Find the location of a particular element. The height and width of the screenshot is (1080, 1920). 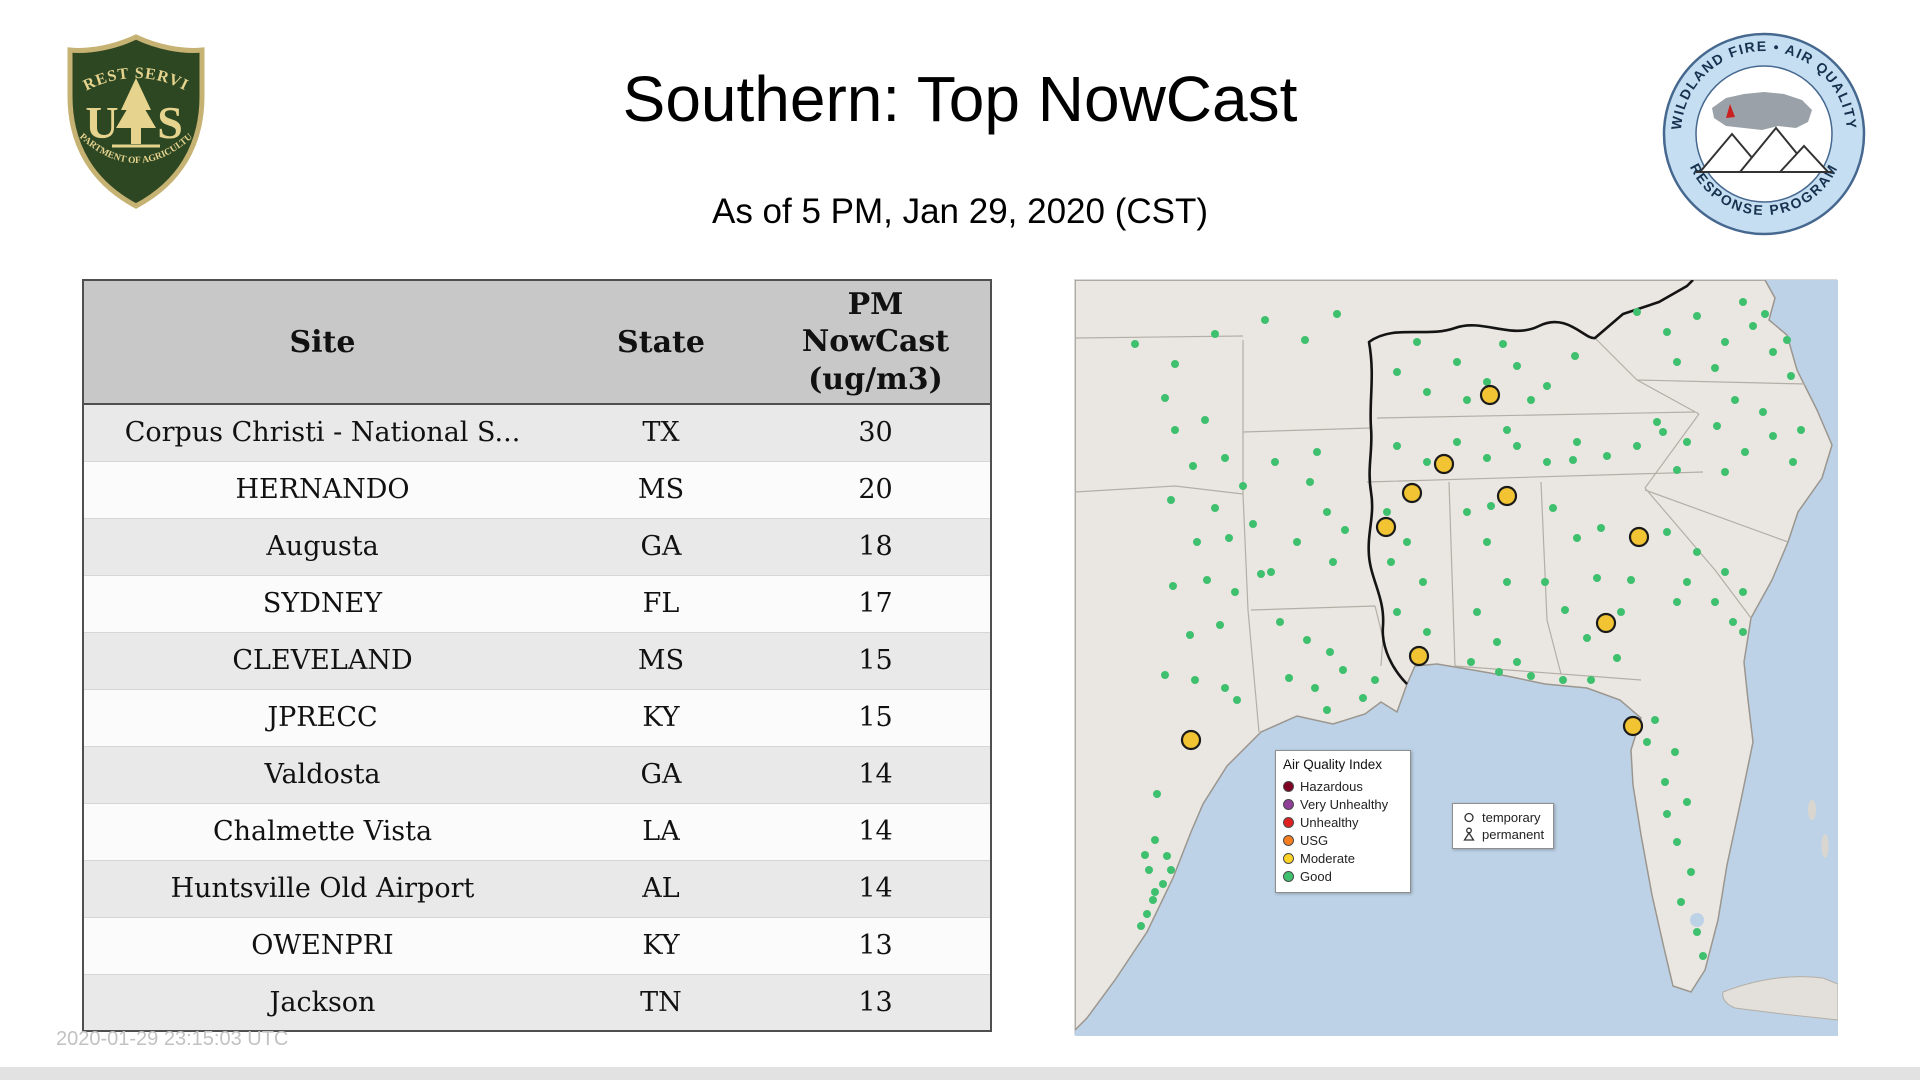

site-cell: SYDNEY is located at coordinates (322, 603).